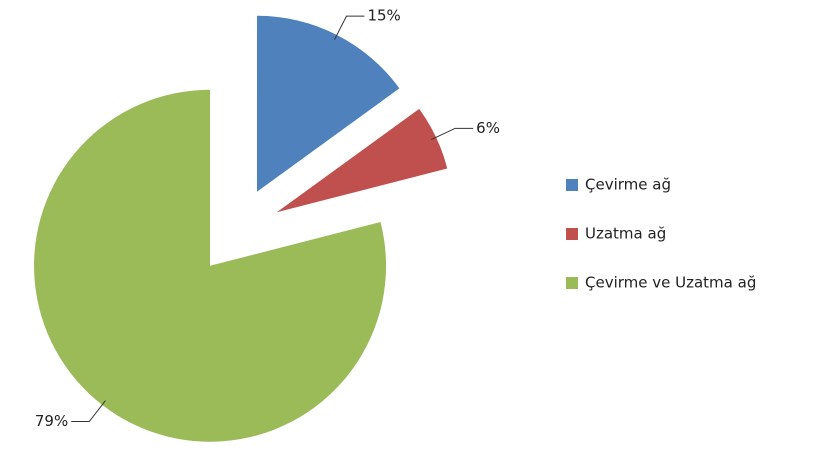 The height and width of the screenshot is (454, 823). I want to click on data-label: 79%, so click(51, 421).